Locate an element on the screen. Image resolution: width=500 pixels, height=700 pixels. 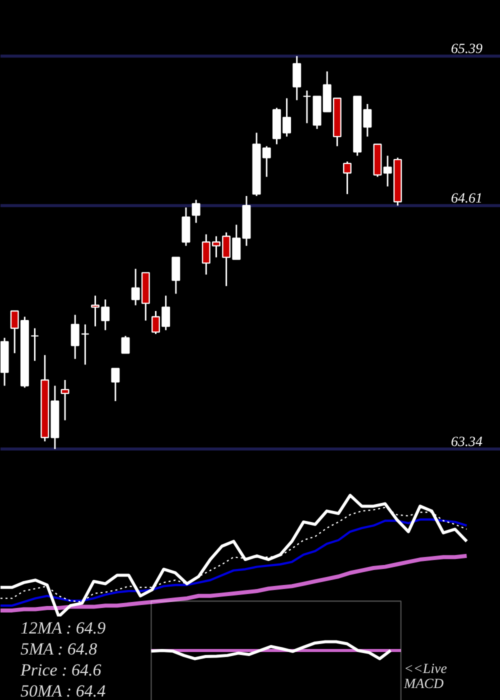
text: <<Live is located at coordinates (425, 669).